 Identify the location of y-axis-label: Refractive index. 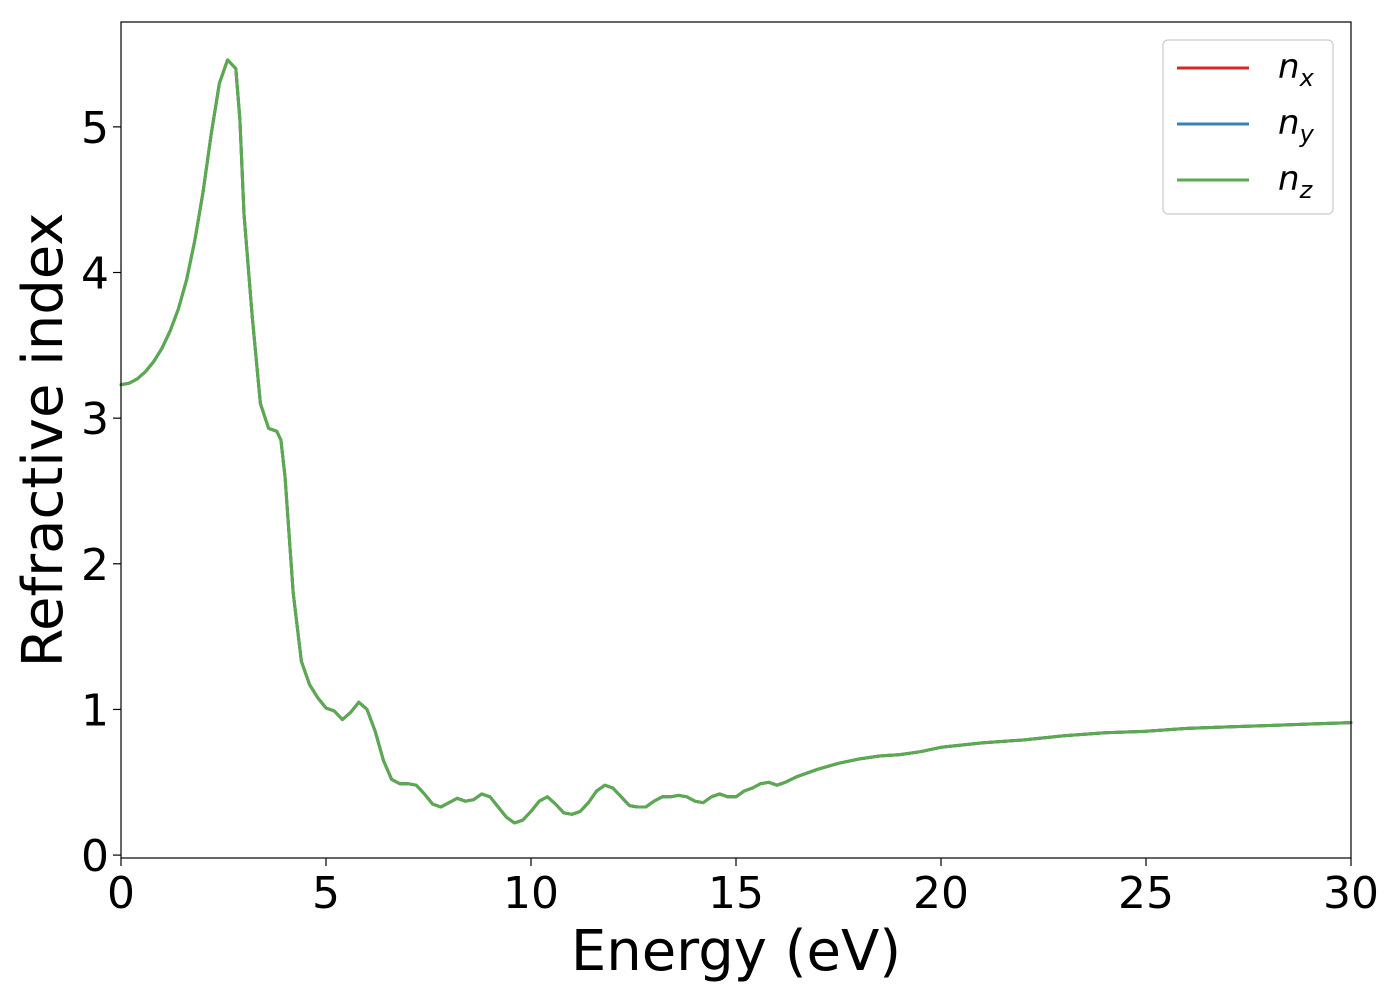
(43, 440).